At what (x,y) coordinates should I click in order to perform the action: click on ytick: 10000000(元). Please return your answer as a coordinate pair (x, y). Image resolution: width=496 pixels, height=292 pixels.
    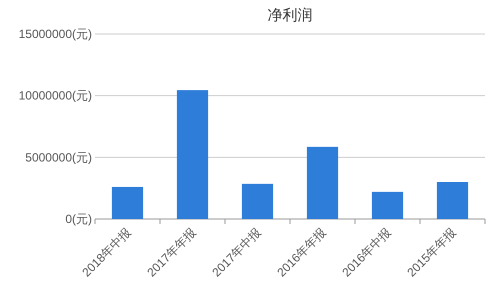
    Looking at the image, I should click on (55, 95).